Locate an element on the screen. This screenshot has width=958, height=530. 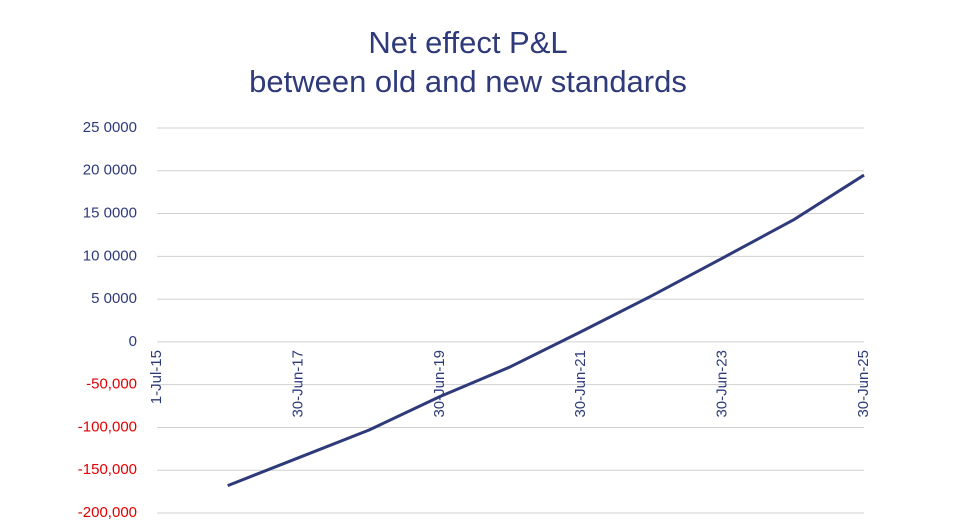
x-tick-label: 30-Jun-17 is located at coordinates (297, 384).